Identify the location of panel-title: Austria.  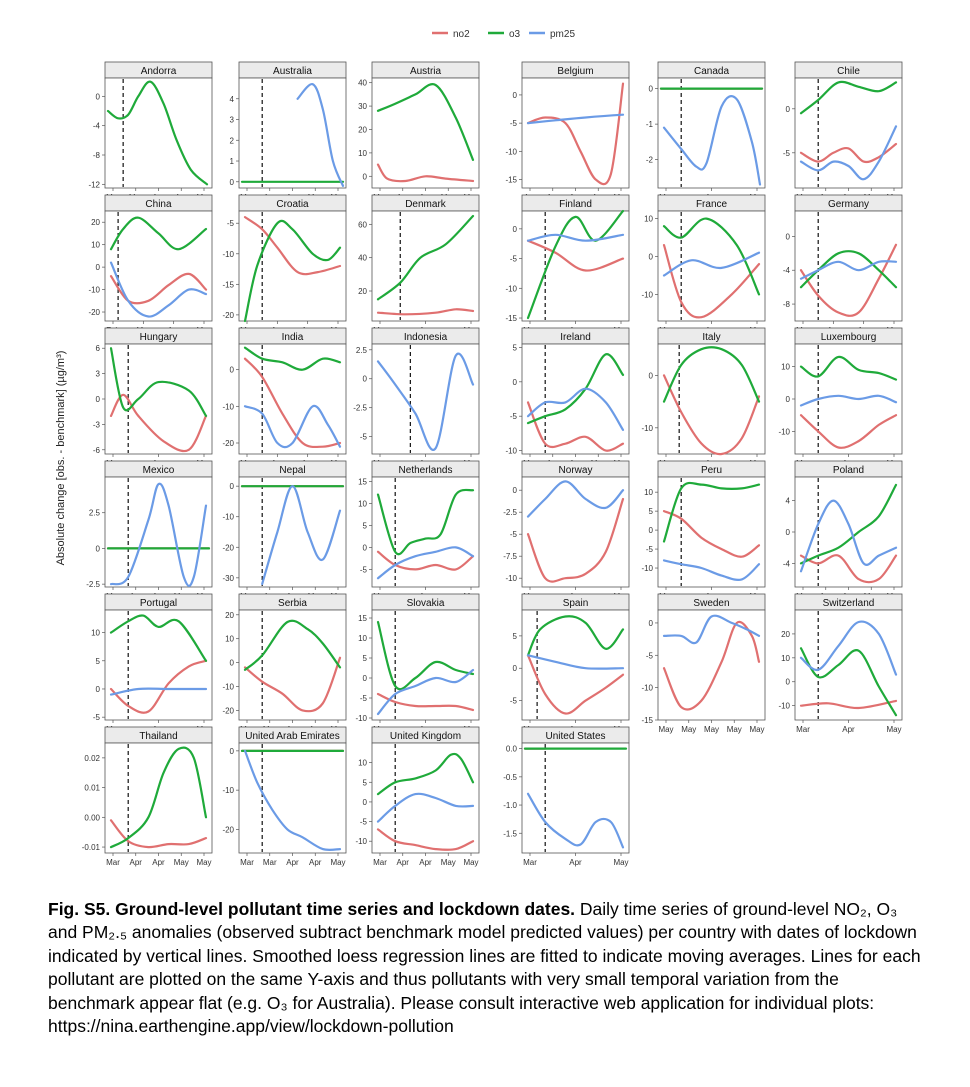
(426, 71).